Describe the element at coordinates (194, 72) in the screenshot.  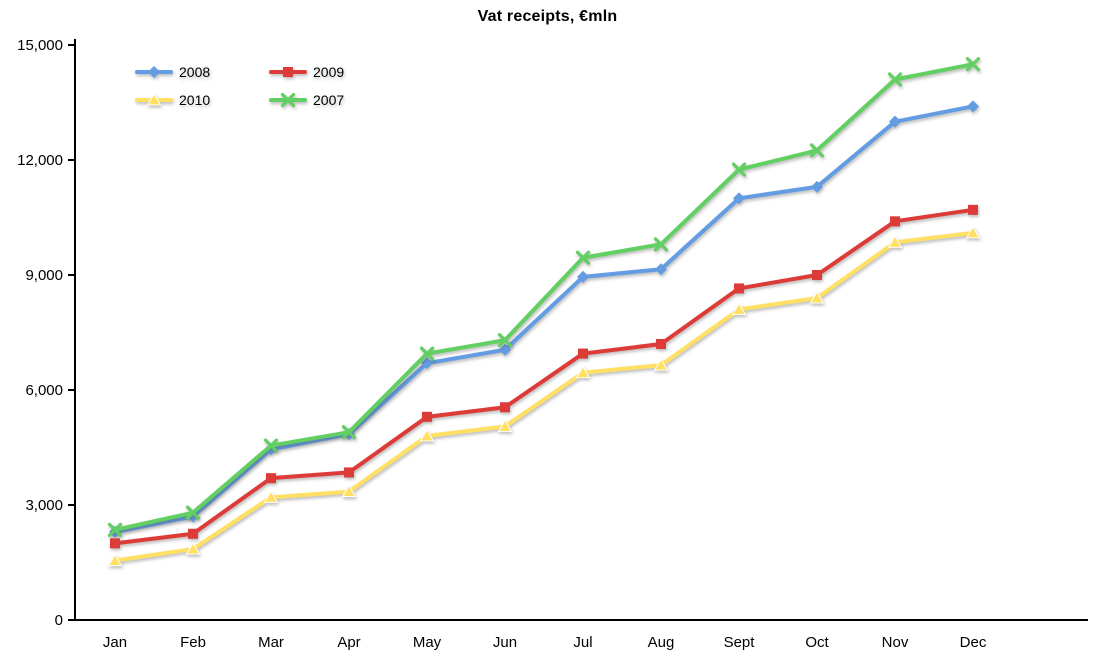
I see `legend-label: 2008` at that location.